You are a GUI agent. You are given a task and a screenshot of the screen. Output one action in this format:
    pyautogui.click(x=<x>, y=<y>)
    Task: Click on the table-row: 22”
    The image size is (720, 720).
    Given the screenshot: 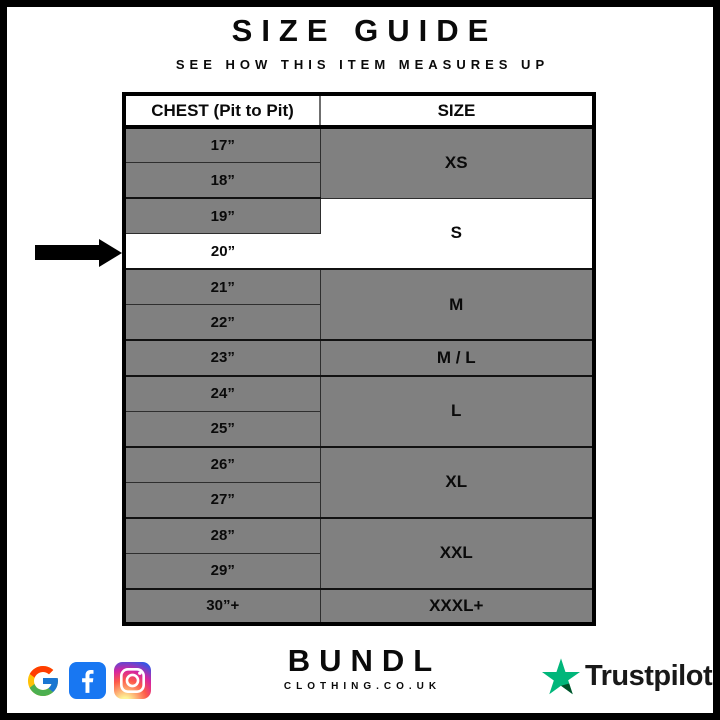 What is the action you would take?
    pyautogui.click(x=358, y=322)
    